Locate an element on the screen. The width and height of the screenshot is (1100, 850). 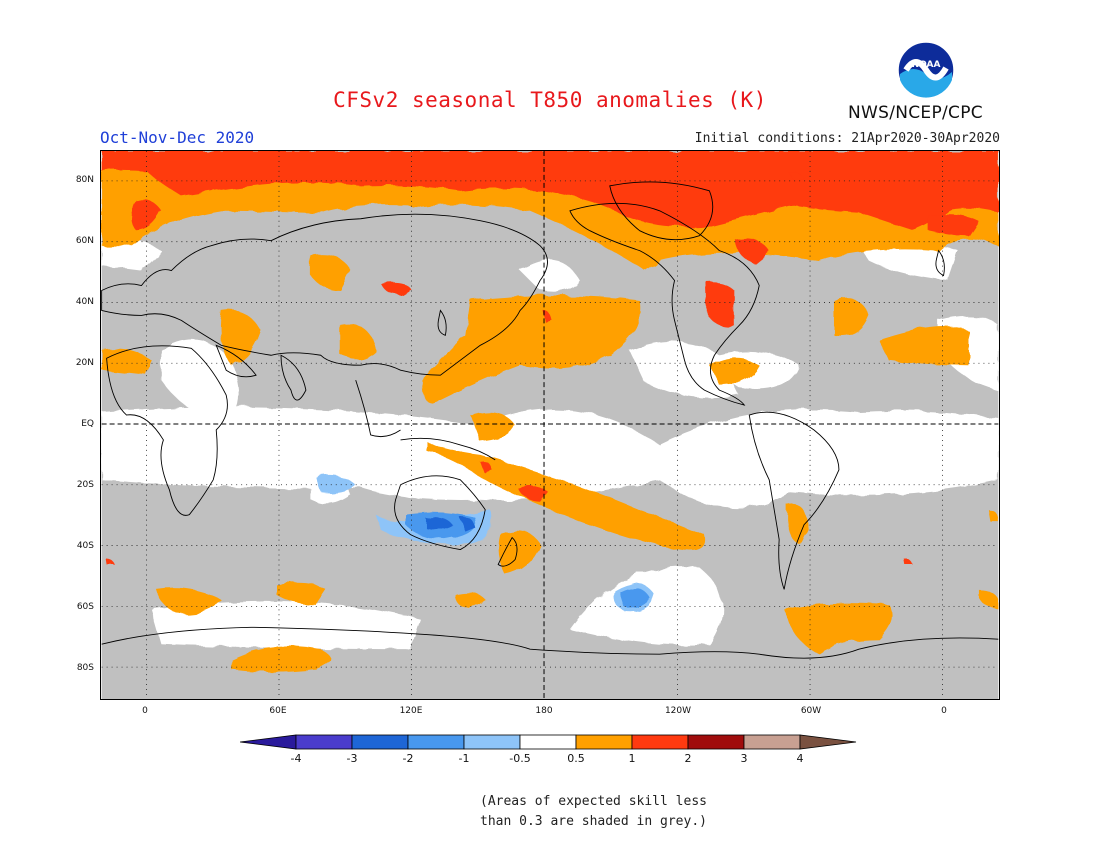
agency-label: NWS/NCEP/CPC is located at coordinates (915, 113).